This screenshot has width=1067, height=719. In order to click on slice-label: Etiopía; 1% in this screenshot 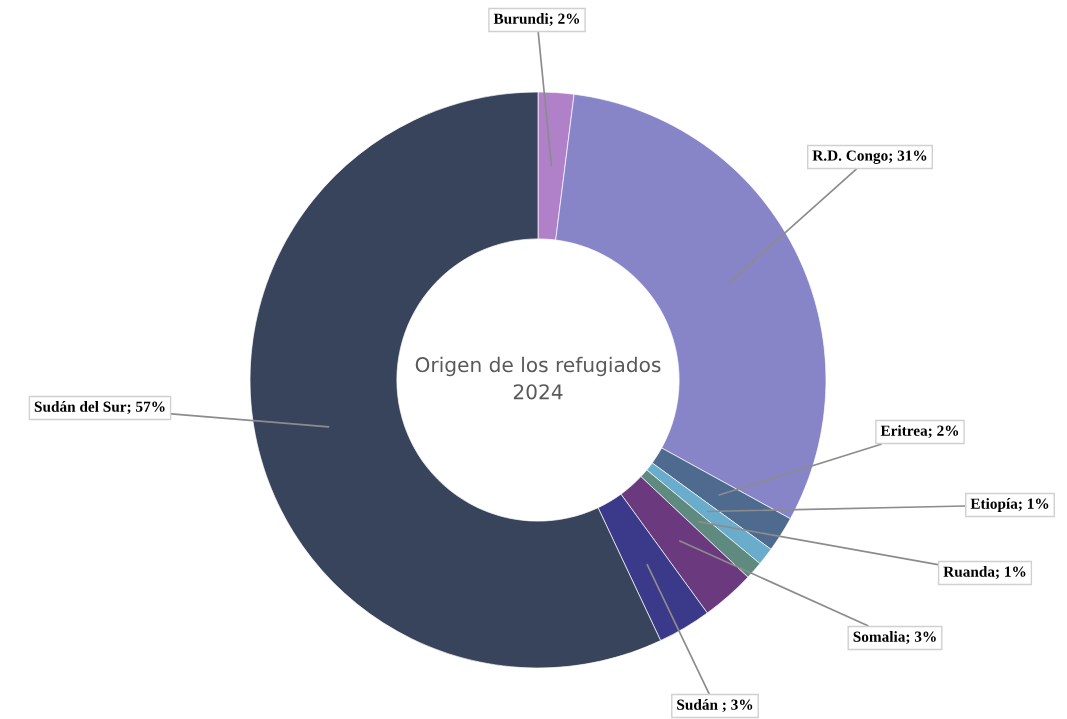, I will do `click(1009, 505)`.